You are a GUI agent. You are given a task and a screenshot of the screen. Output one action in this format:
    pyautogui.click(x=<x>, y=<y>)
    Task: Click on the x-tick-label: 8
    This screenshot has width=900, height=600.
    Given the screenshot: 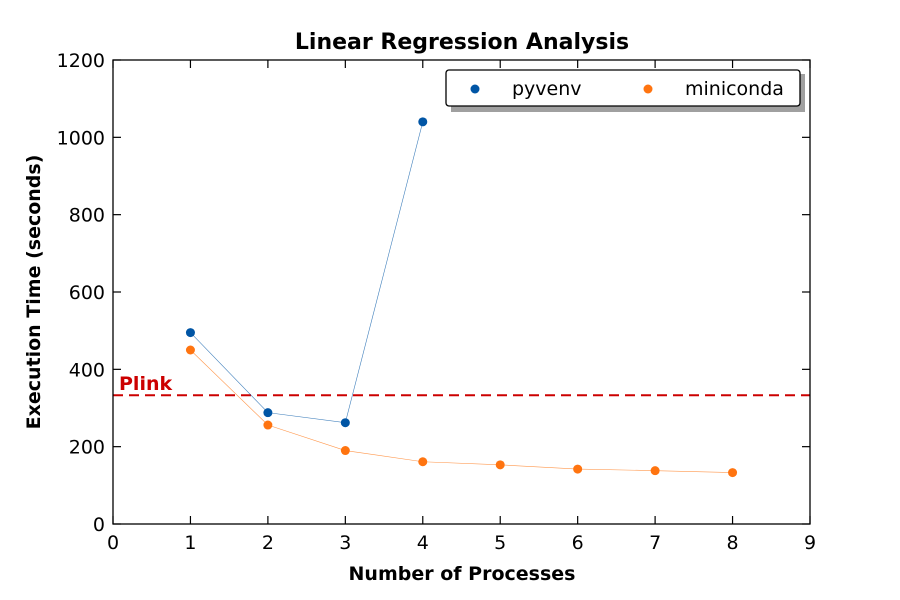 What is the action you would take?
    pyautogui.click(x=733, y=543)
    